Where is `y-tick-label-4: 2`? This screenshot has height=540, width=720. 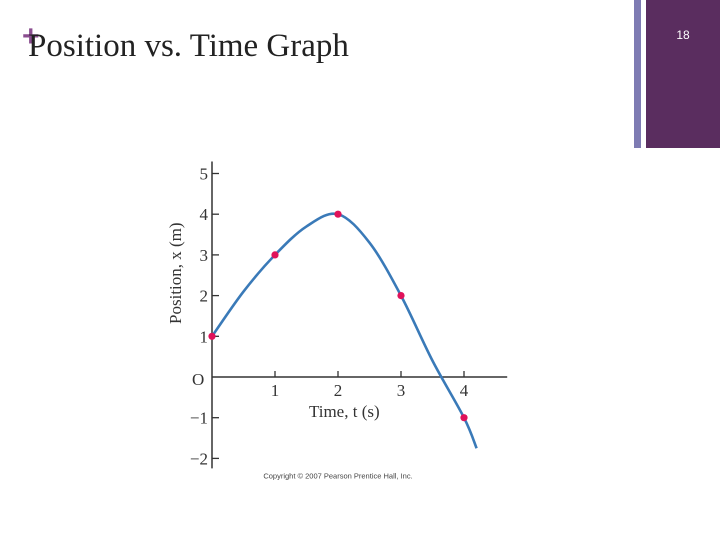
y-tick-label-4: 2 is located at coordinates (204, 296).